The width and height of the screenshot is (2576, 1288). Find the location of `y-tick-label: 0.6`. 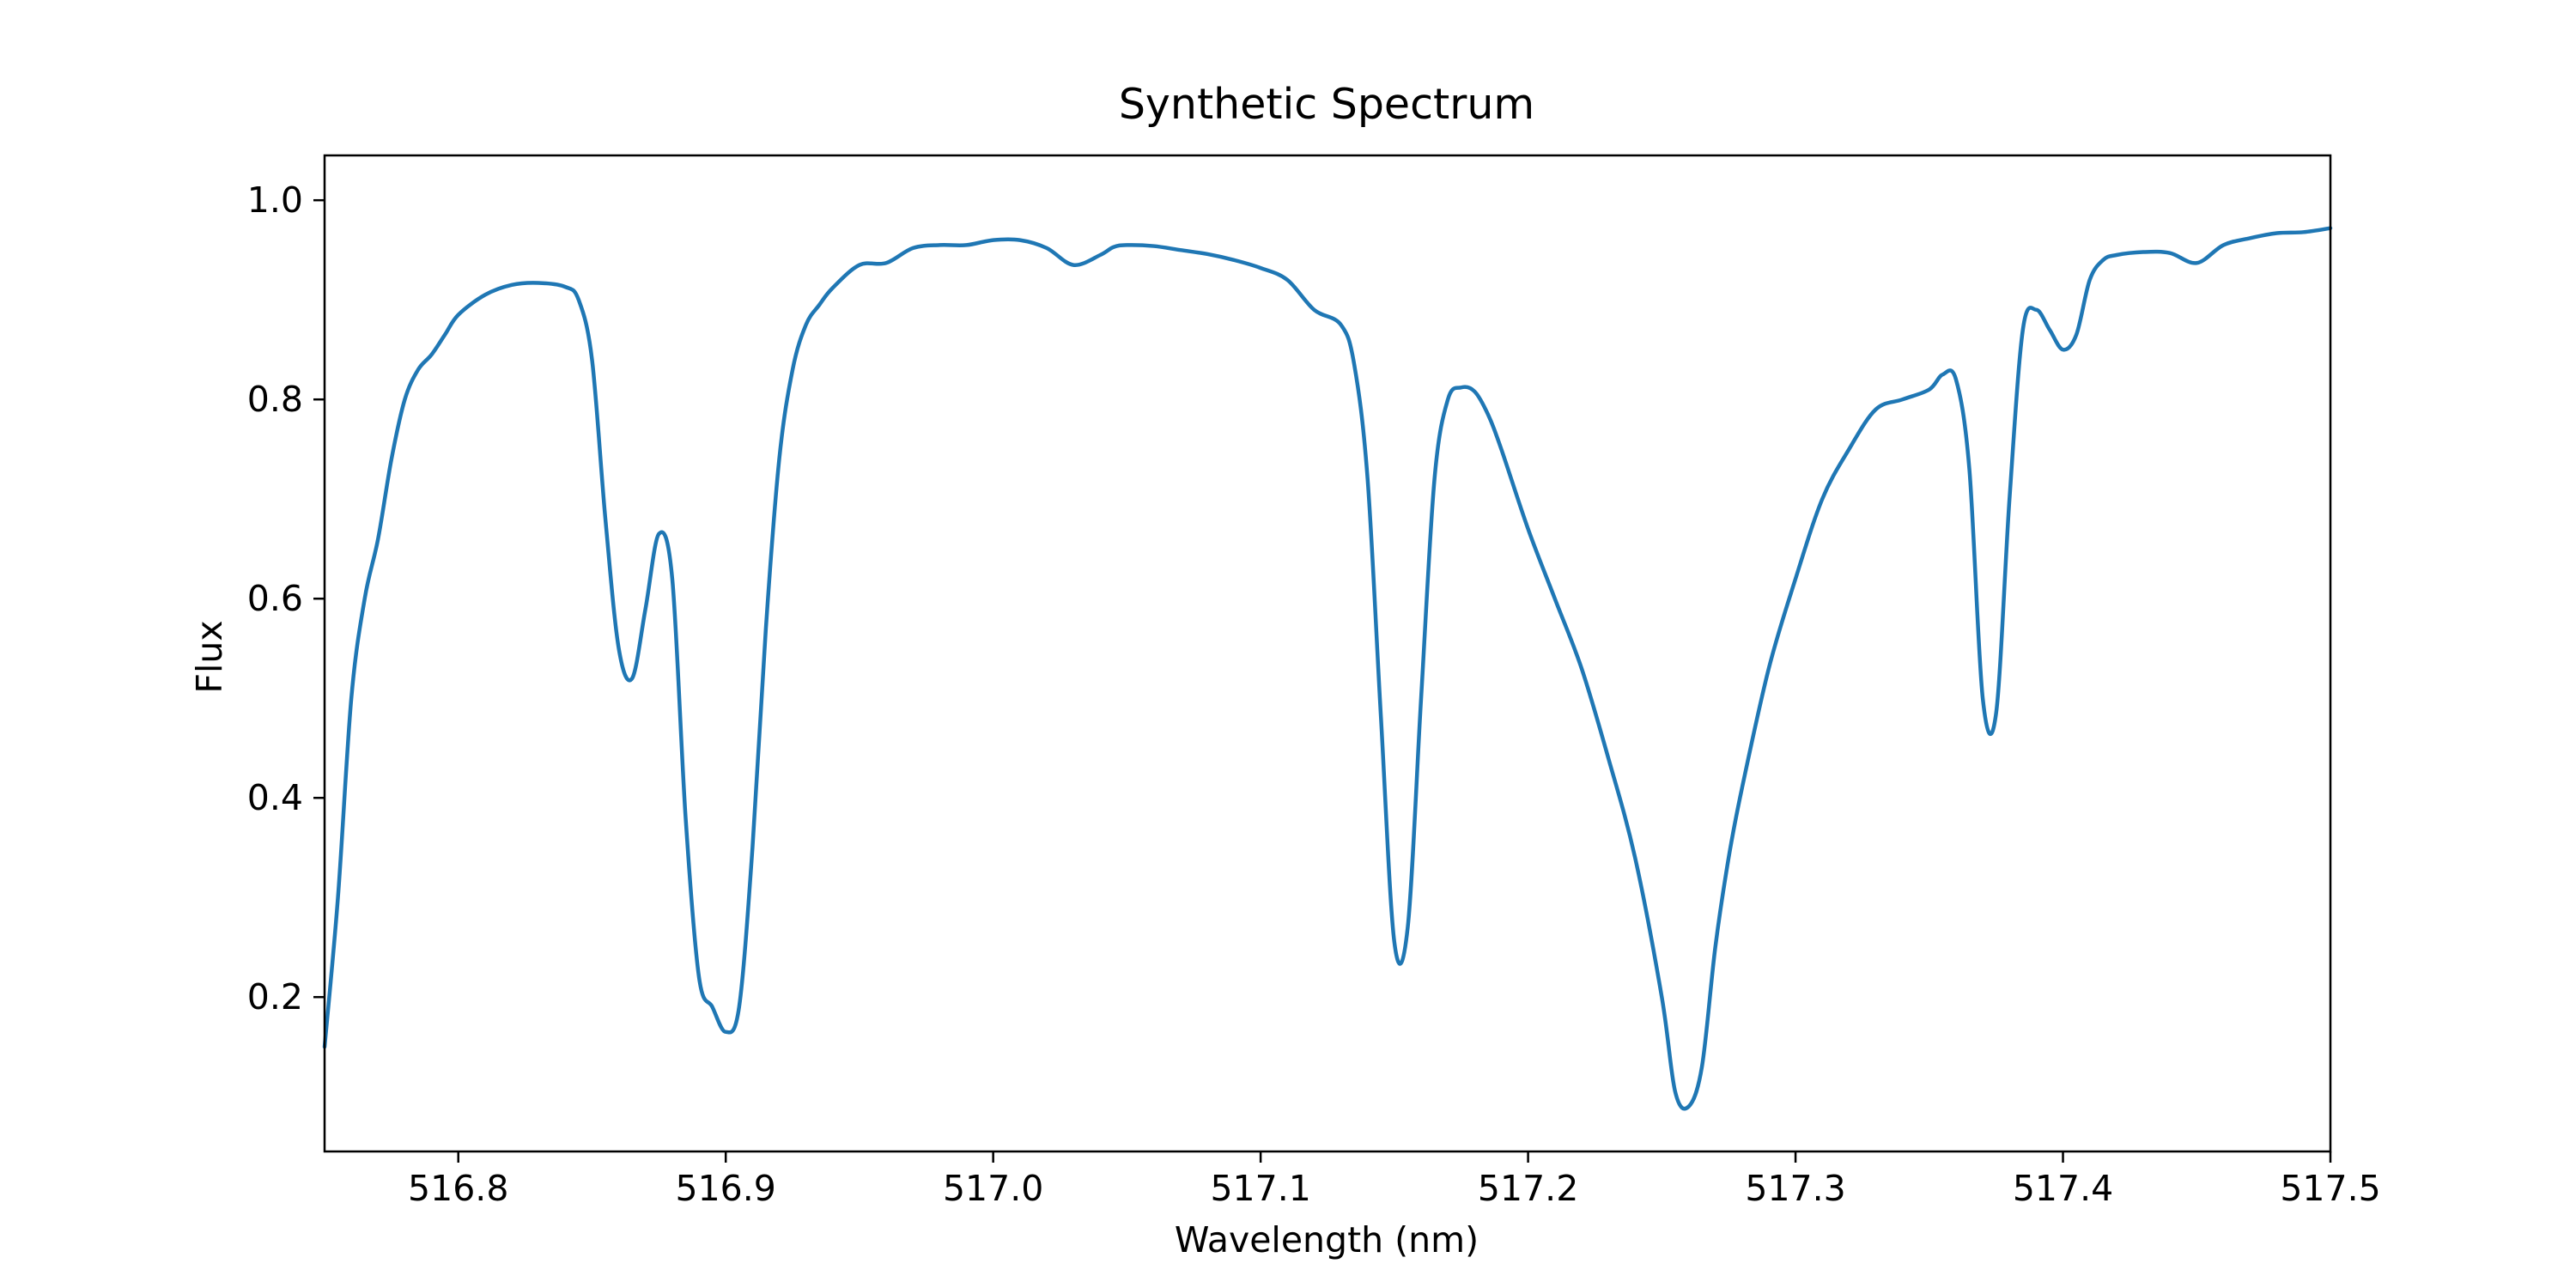

y-tick-label: 0.6 is located at coordinates (275, 598).